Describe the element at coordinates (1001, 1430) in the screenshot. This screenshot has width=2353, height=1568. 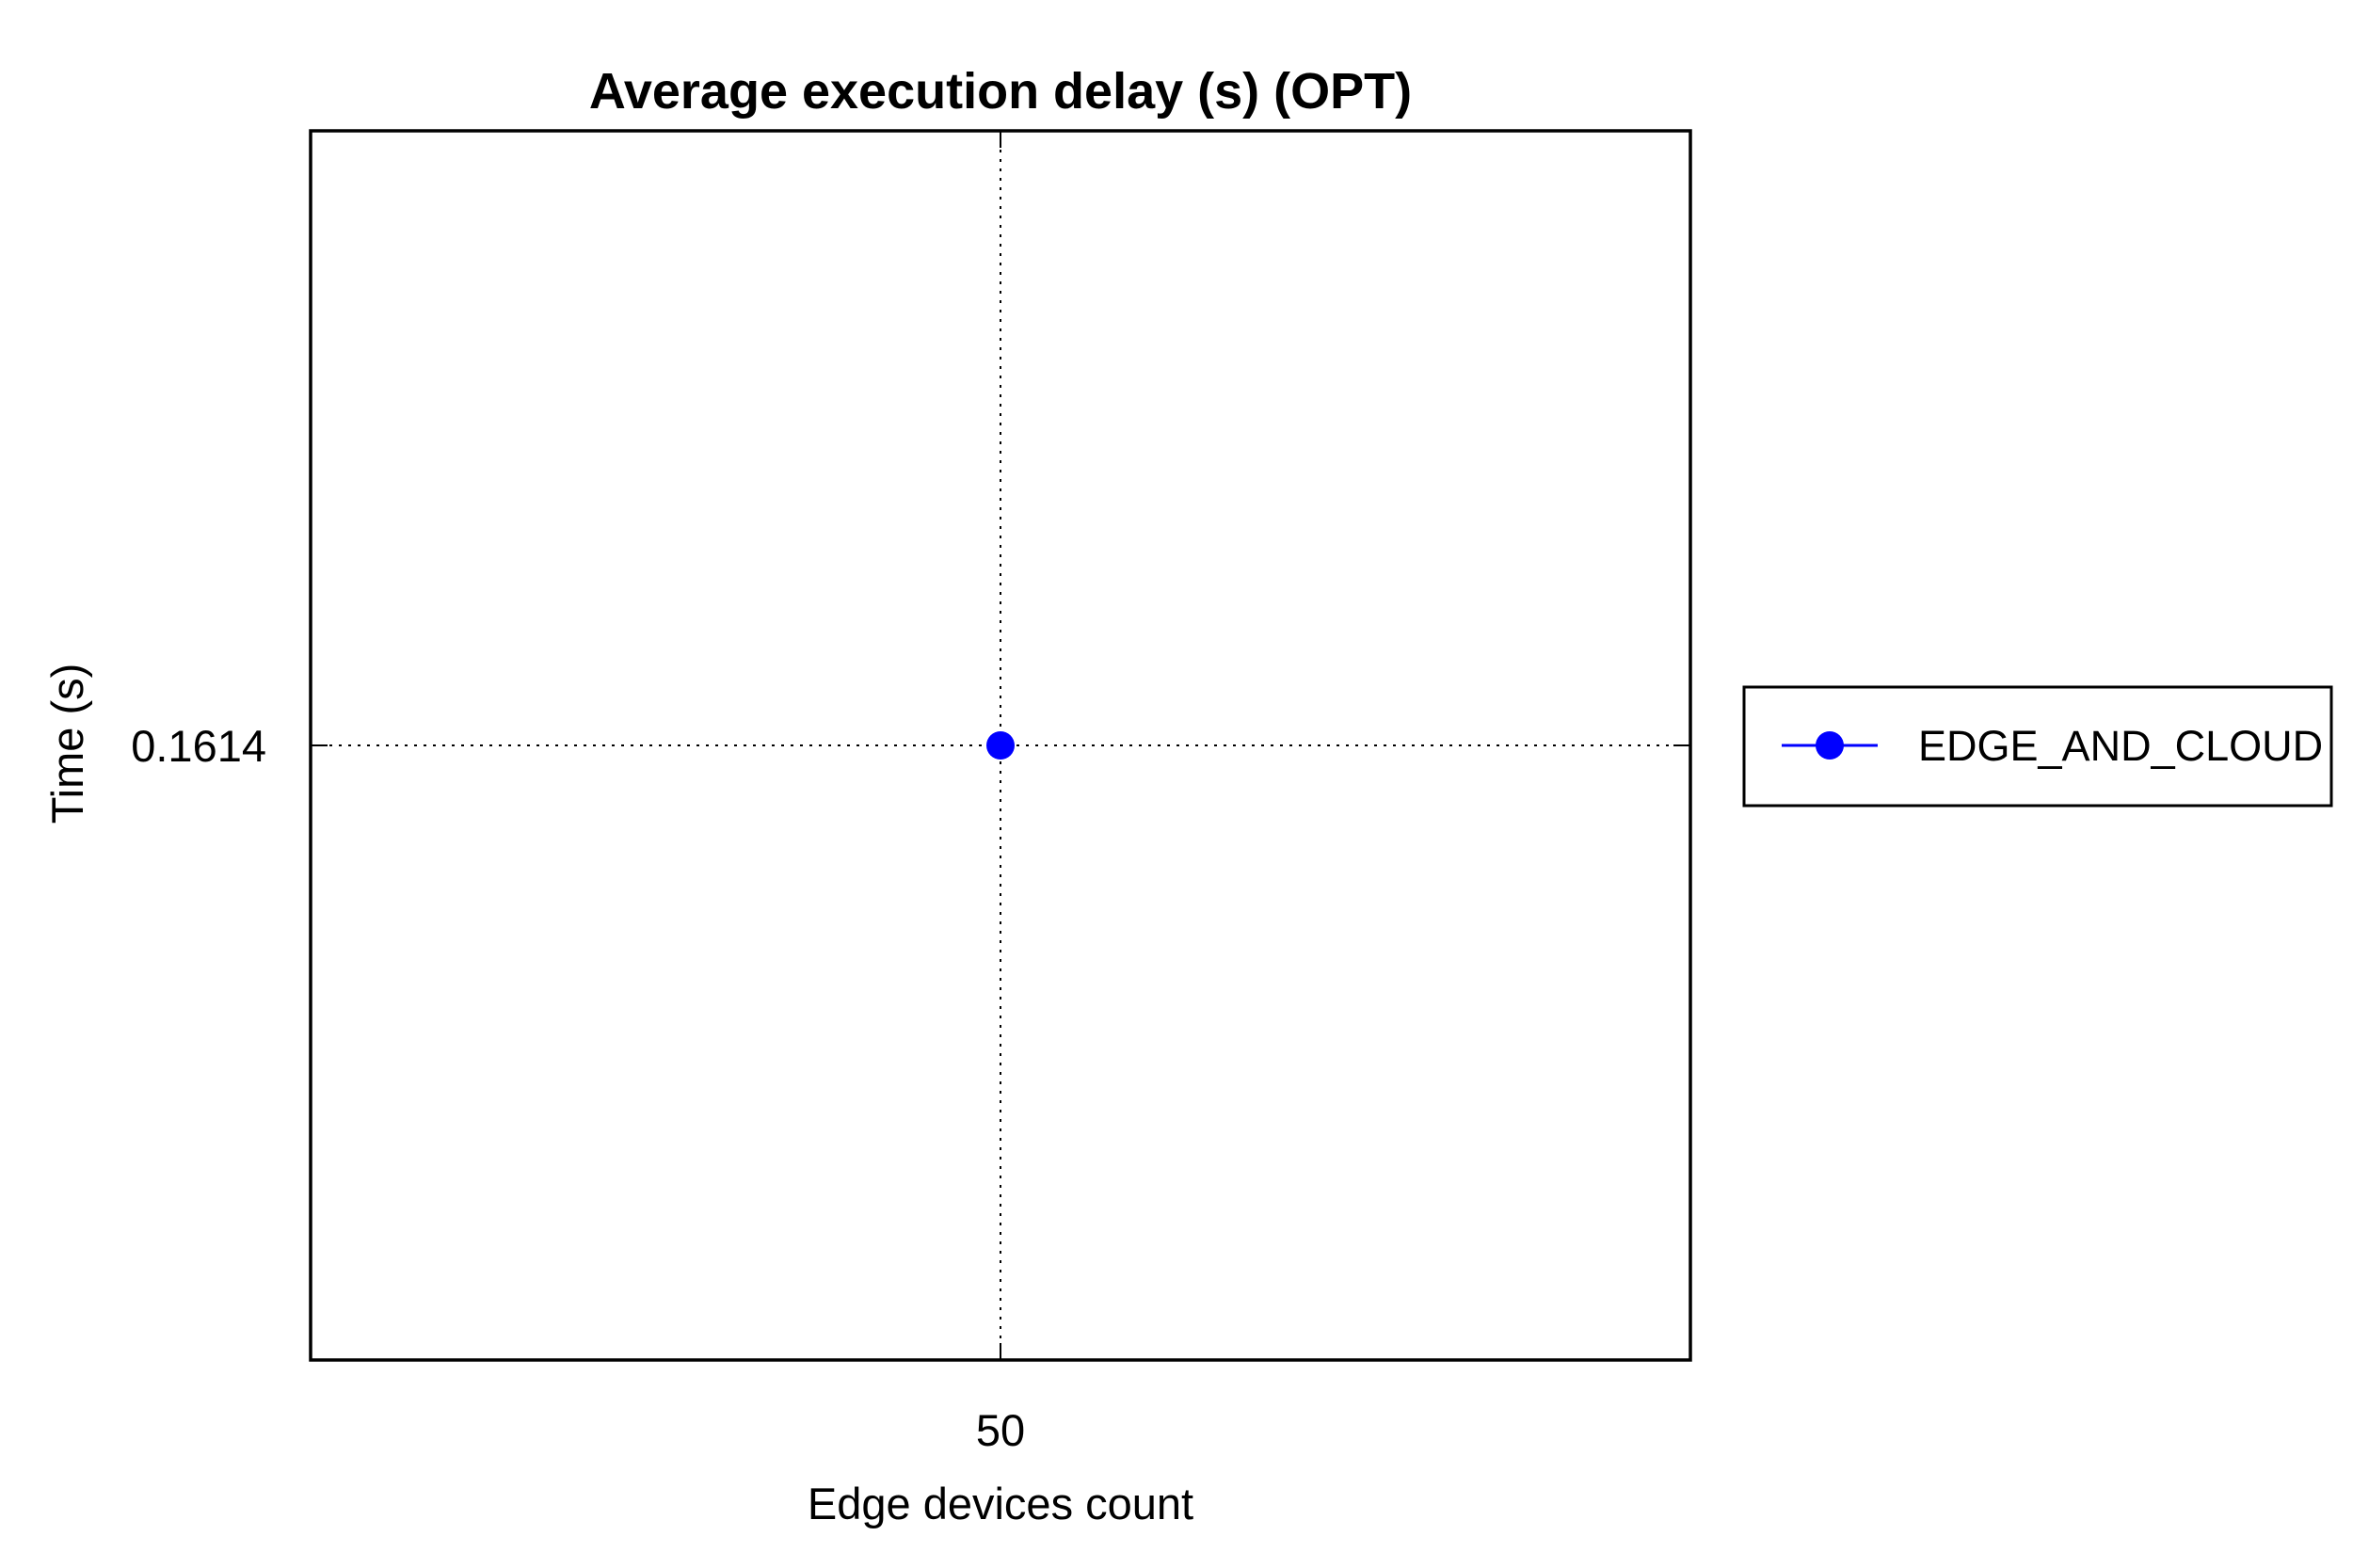
I see `x-tick-label: 50` at that location.